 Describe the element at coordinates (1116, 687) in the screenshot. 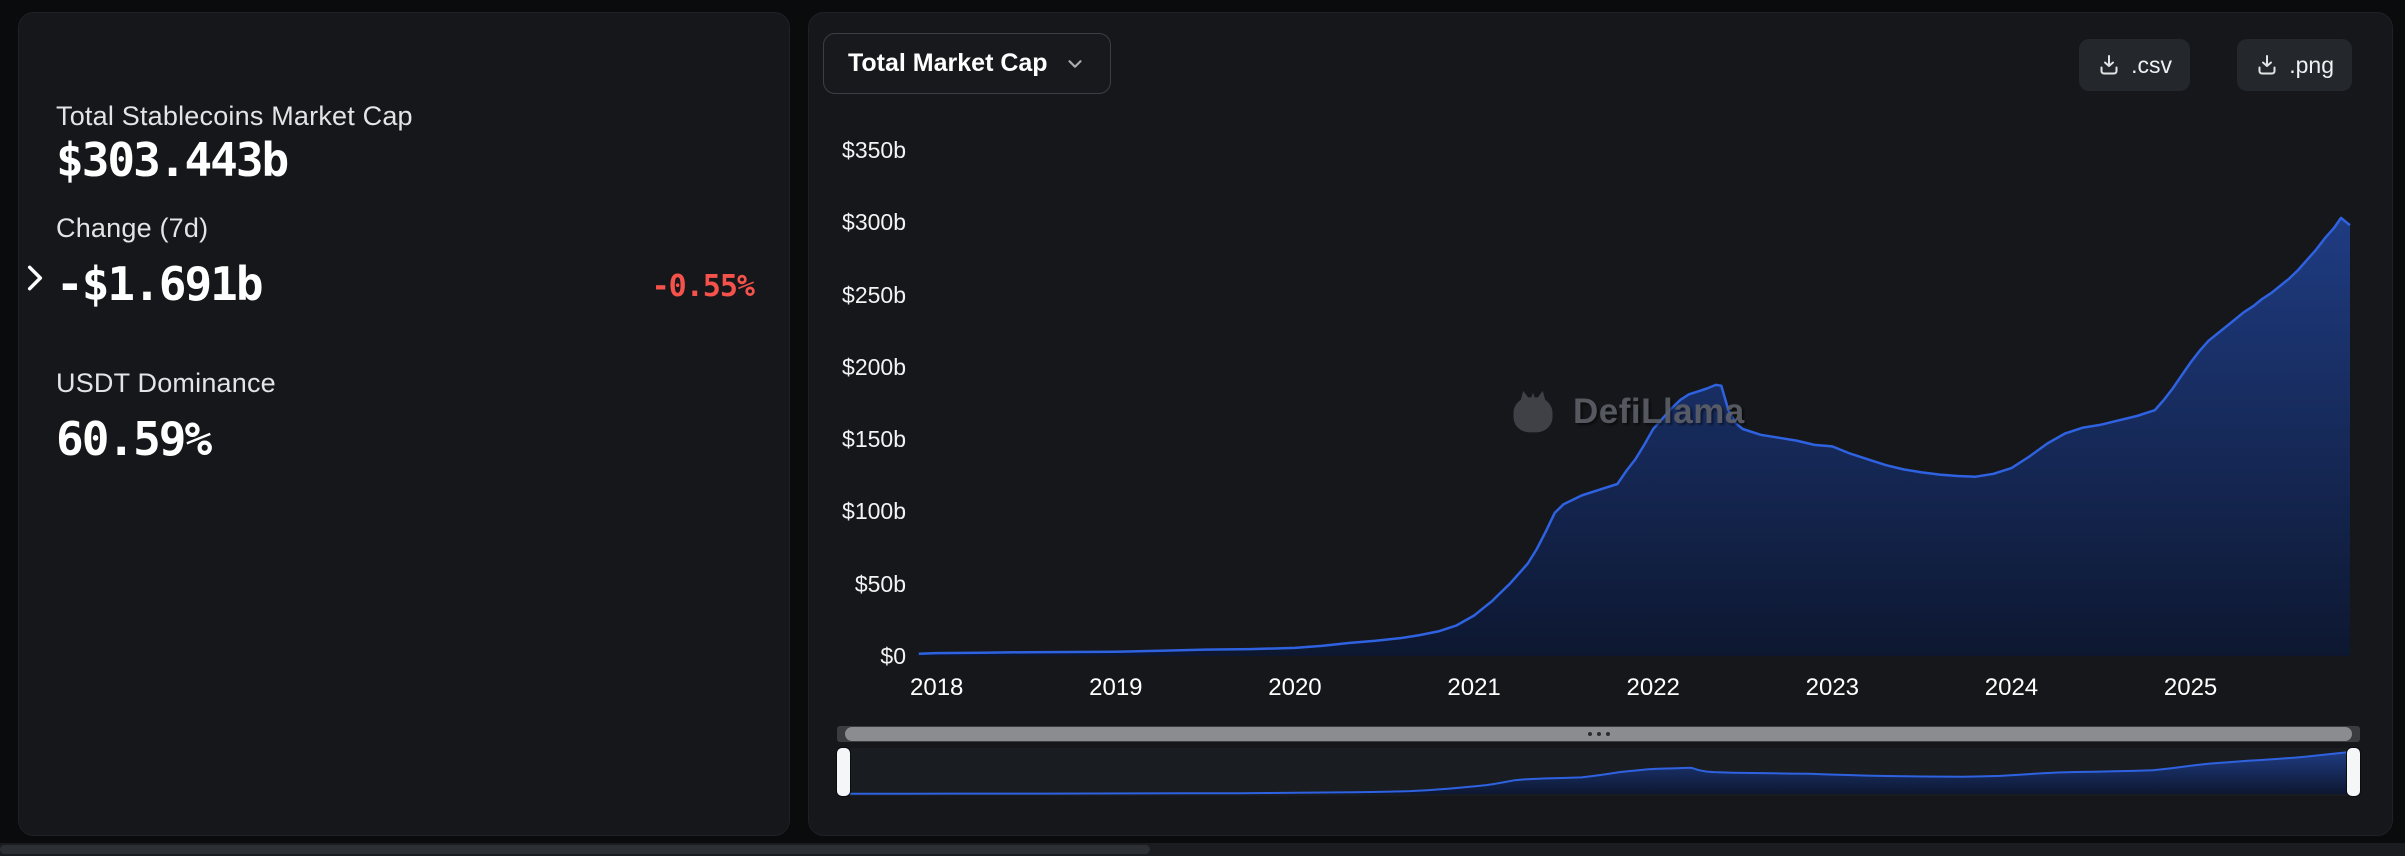

I see `x-axis-tick-label: 2019` at that location.